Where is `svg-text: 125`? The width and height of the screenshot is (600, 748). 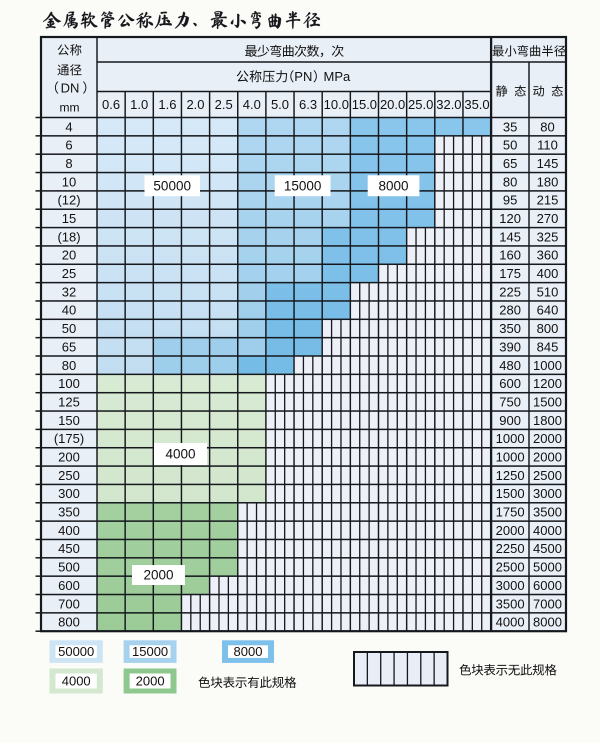
svg-text: 125 is located at coordinates (69, 402).